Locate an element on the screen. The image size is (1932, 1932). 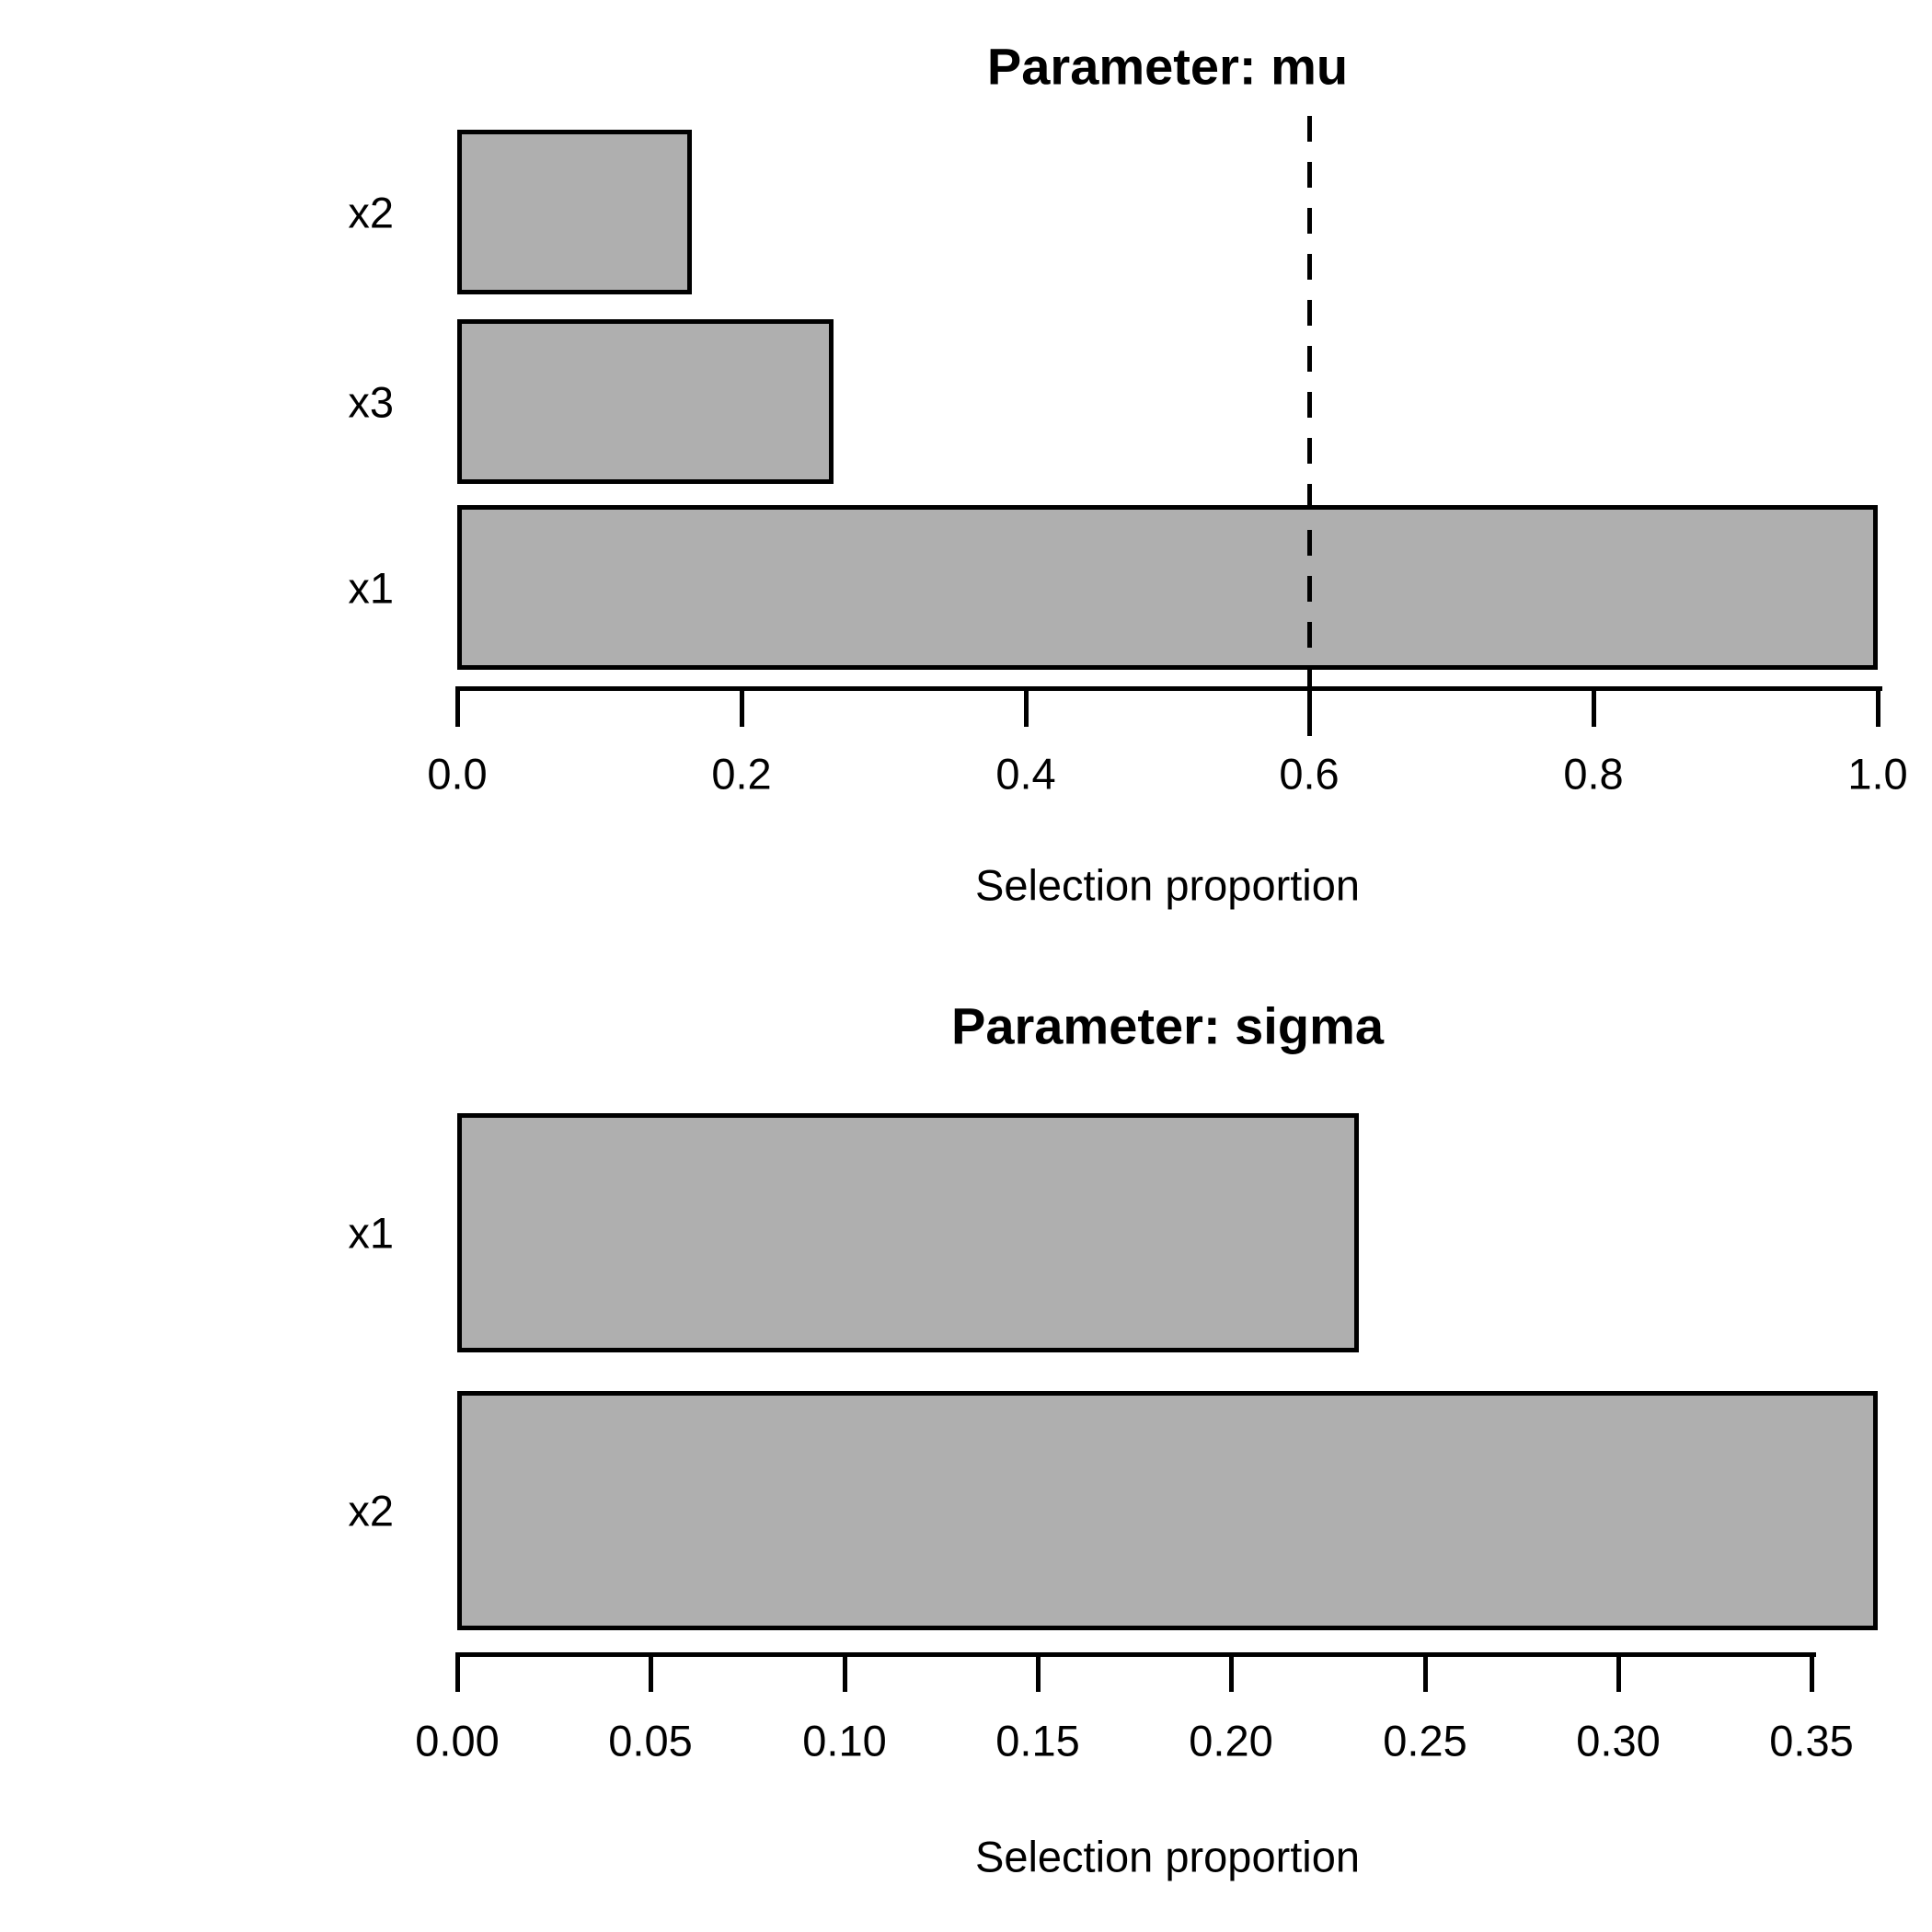
chart-title-mu: Parameter: mu is located at coordinates (1167, 66).